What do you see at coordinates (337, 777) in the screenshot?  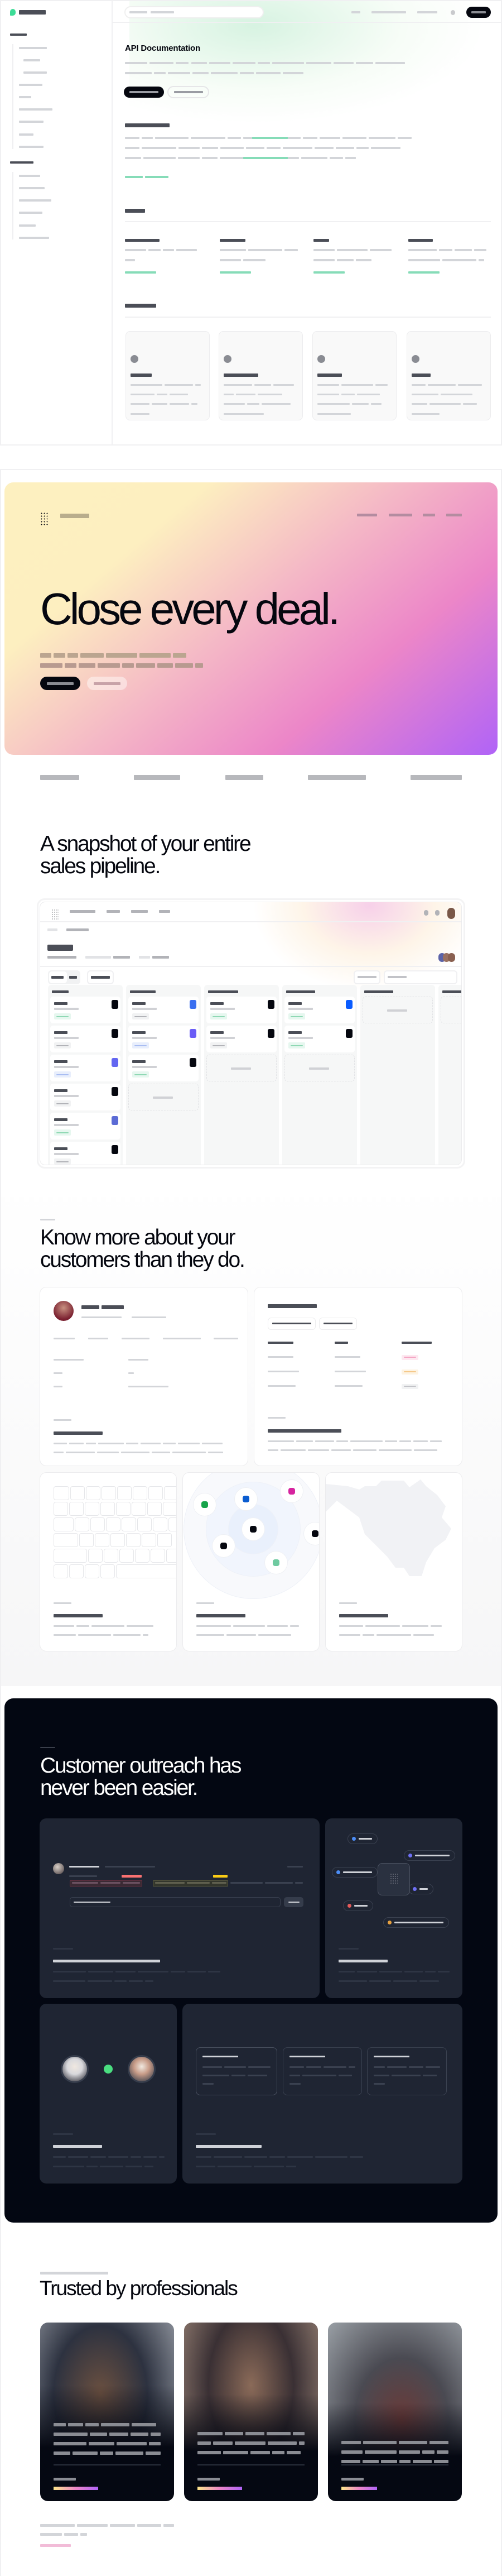 I see `customer-logo` at bounding box center [337, 777].